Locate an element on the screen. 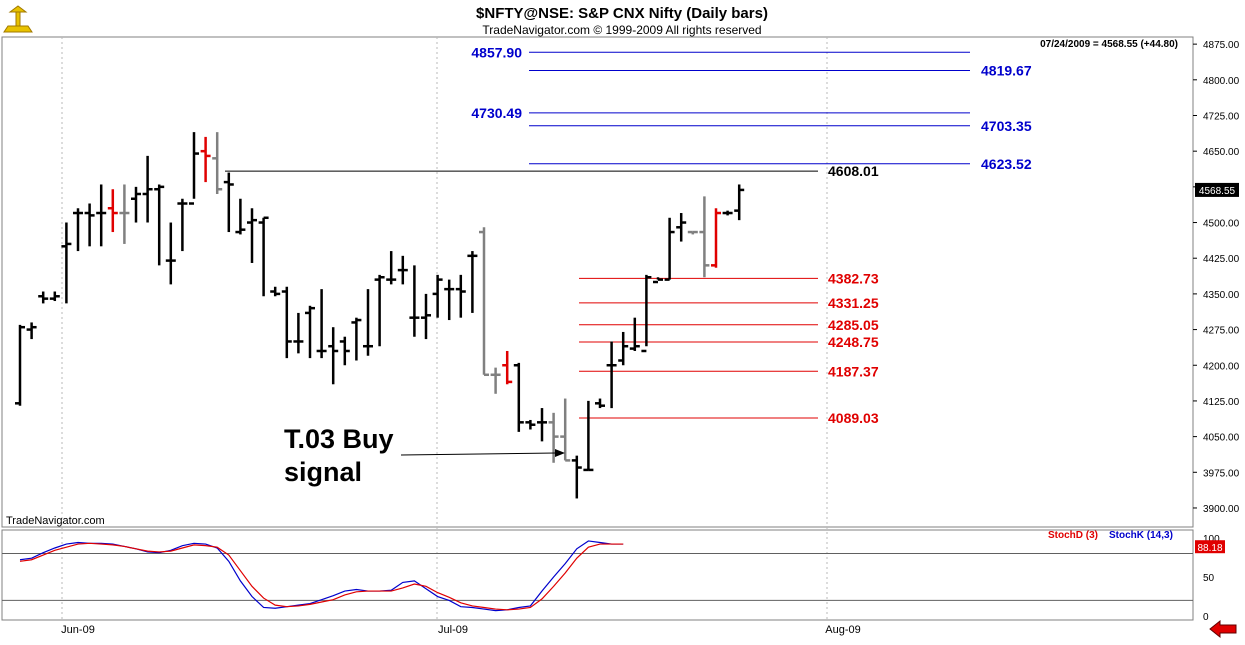 The height and width of the screenshot is (645, 1245). price-tick-label: 3900.00 is located at coordinates (1221, 509).